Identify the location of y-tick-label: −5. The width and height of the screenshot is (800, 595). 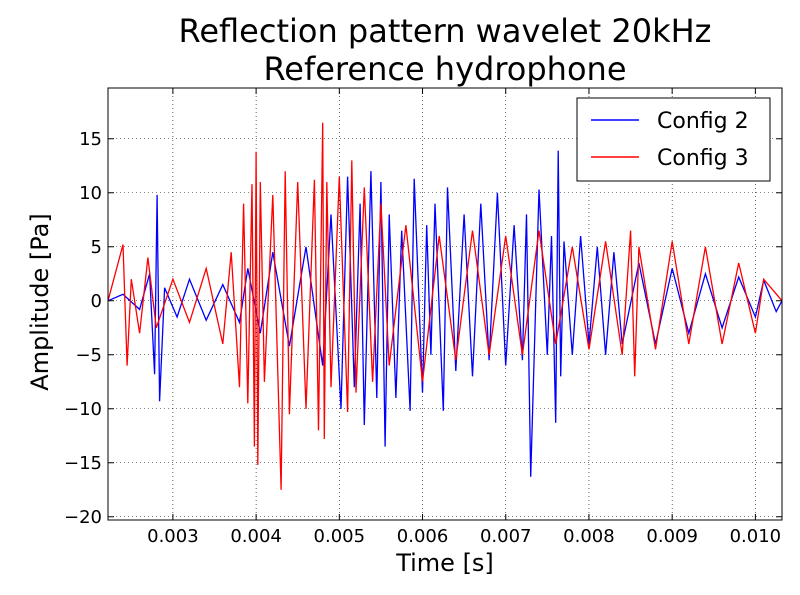
(88, 355).